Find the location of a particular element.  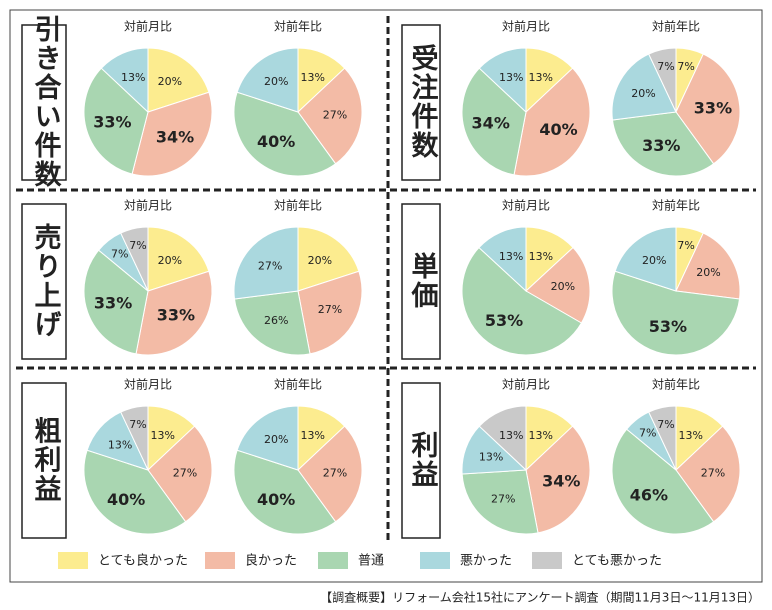

panel-label: 受注件数 is located at coordinates (423, 101).